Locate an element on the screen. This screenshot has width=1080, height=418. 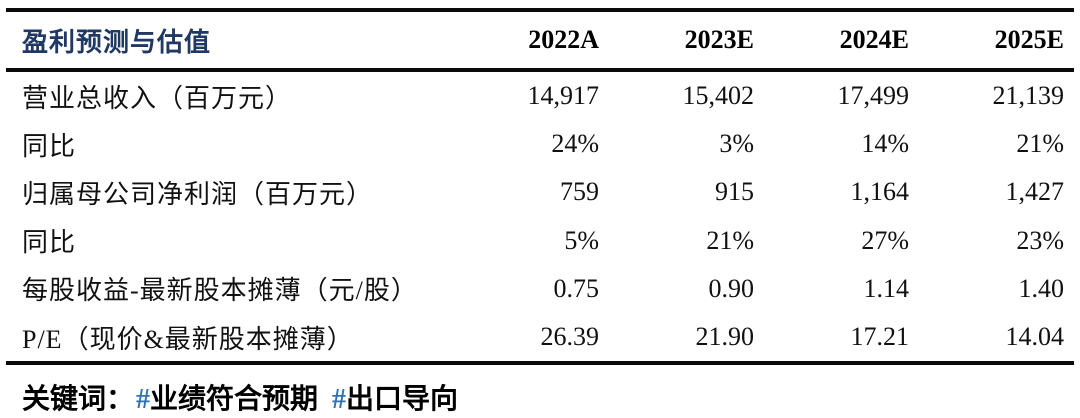
row-value: 0.90 is located at coordinates (731, 288).